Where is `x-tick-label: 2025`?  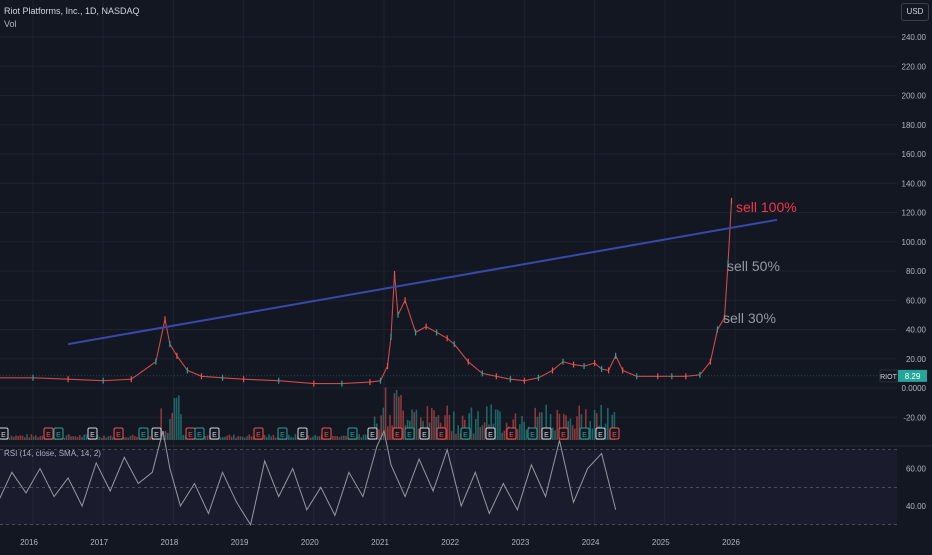 x-tick-label: 2025 is located at coordinates (661, 542).